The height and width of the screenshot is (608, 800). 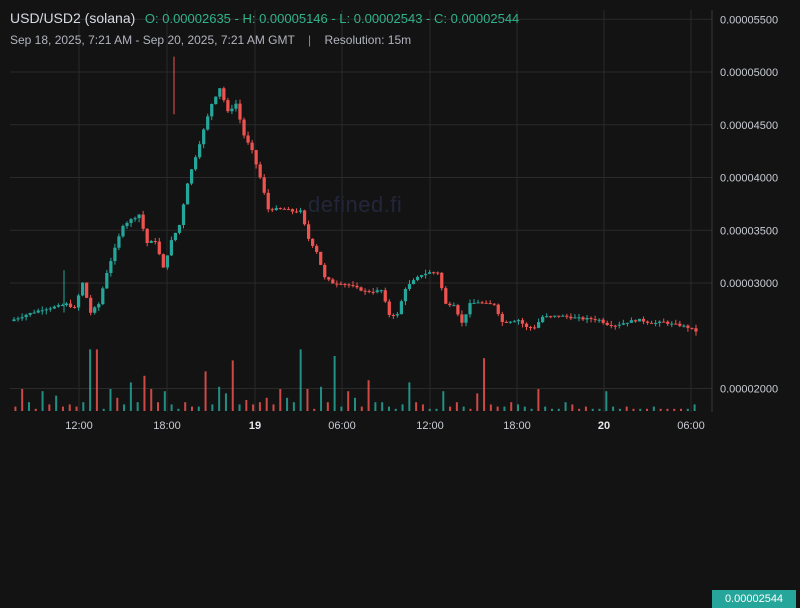 What do you see at coordinates (73, 18) in the screenshot?
I see `pair-name: USD/USD2 (solana)` at bounding box center [73, 18].